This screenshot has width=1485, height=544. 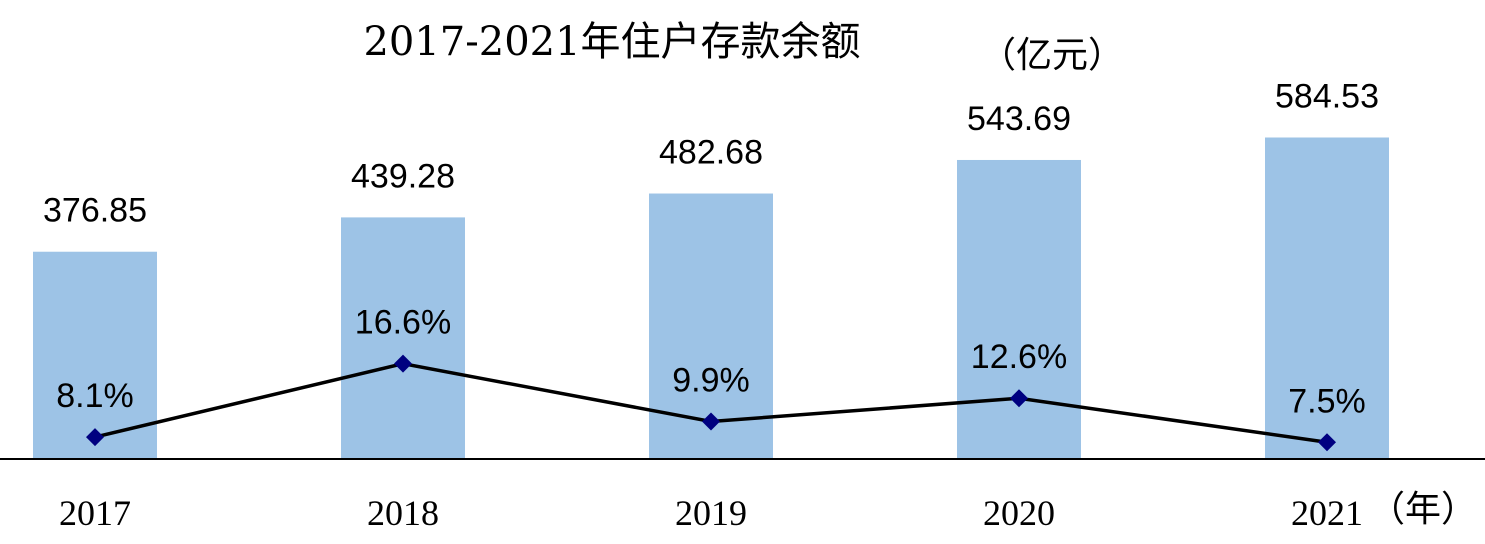 I want to click on growth-label-2018: 16.6%, so click(x=403, y=323).